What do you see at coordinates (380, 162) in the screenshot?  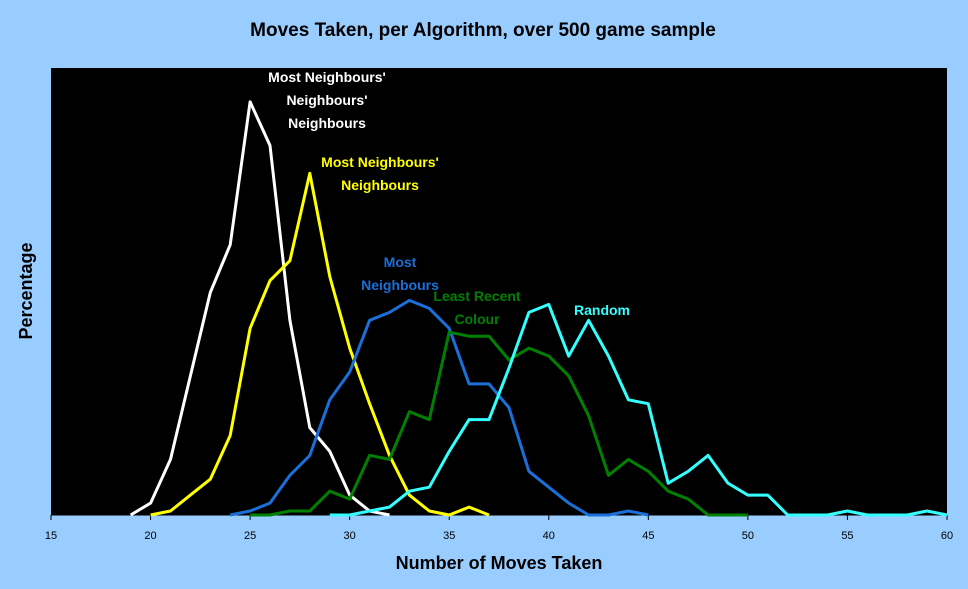 I see `series-label-most-neighbours-neighbours: Most Neighbours'` at bounding box center [380, 162].